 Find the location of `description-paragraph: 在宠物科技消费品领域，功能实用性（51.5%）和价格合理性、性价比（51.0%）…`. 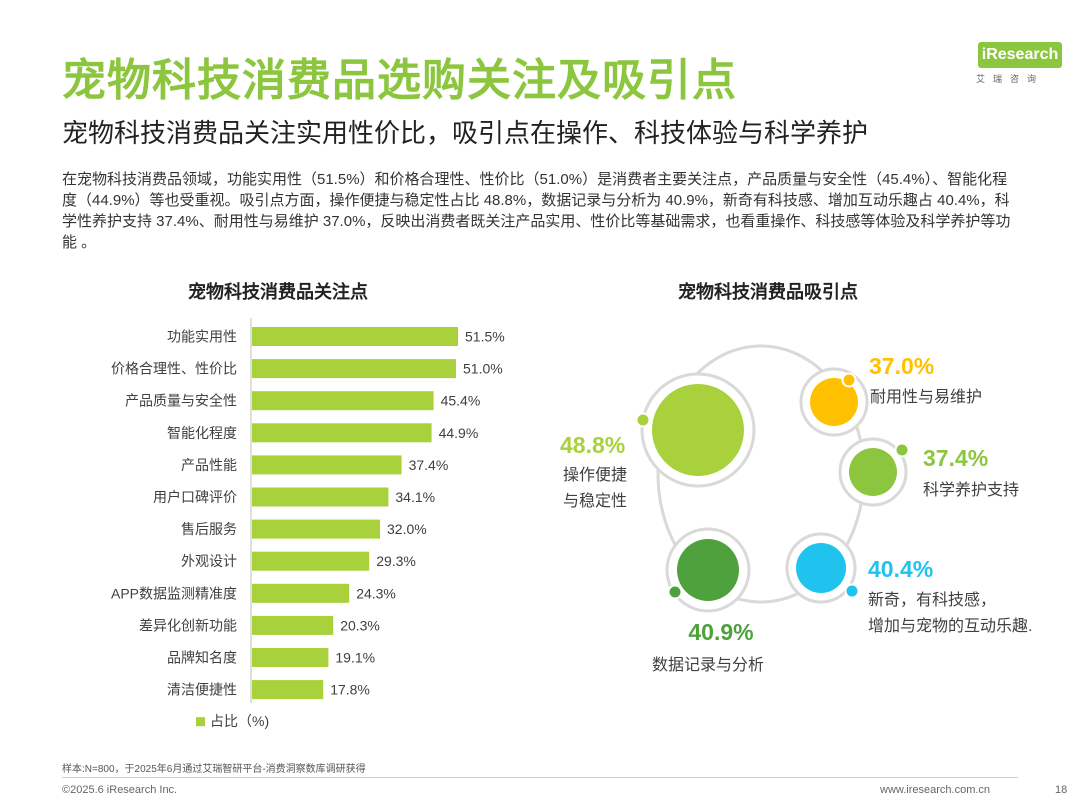

description-paragraph: 在宠物科技消费品领域，功能实用性（51.5%）和价格合理性、性价比（51.0%）… is located at coordinates (536, 211).